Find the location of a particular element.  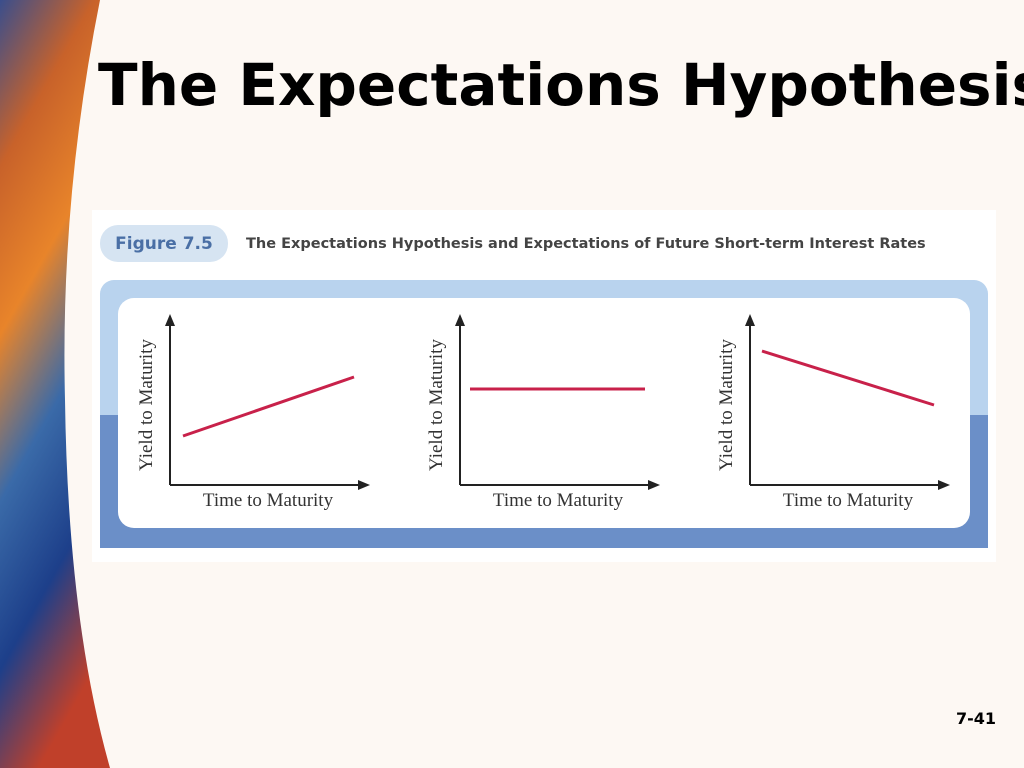

title: The Expectations Hypothesis is located at coordinates (561, 85).